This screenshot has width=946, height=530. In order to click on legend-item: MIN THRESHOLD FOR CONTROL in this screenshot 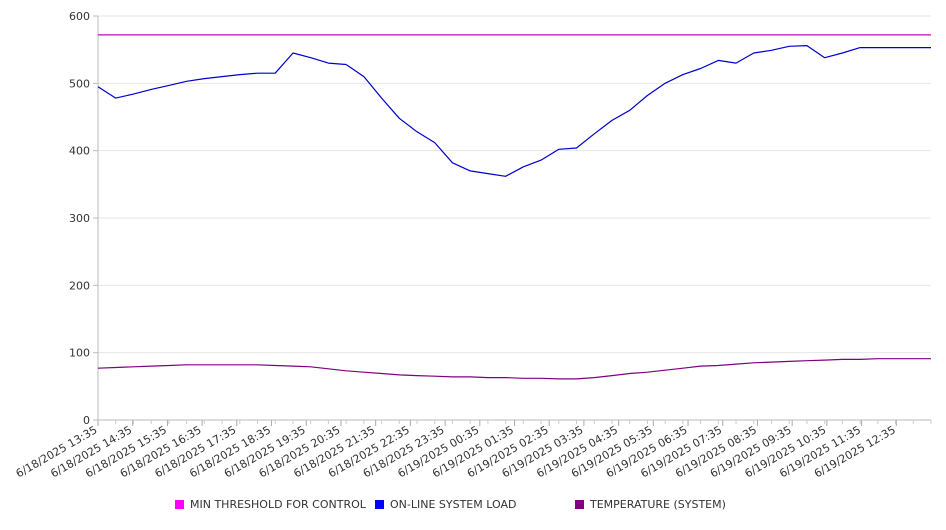, I will do `click(270, 504)`.